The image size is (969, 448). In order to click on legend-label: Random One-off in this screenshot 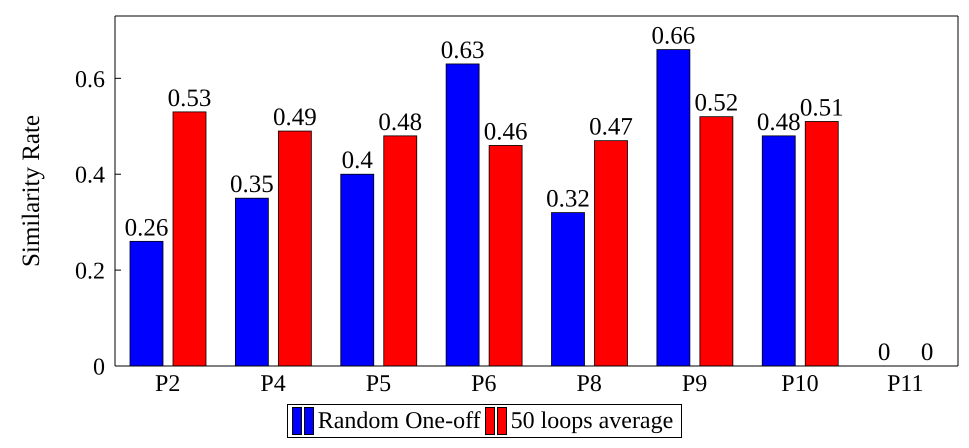, I will do `click(398, 421)`.